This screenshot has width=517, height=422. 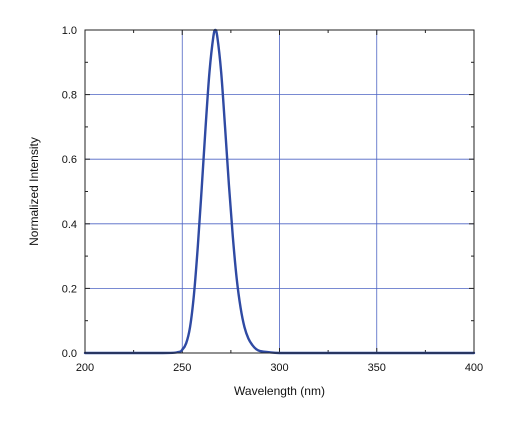 What do you see at coordinates (69, 225) in the screenshot?
I see `y-tick-label: 0.4` at bounding box center [69, 225].